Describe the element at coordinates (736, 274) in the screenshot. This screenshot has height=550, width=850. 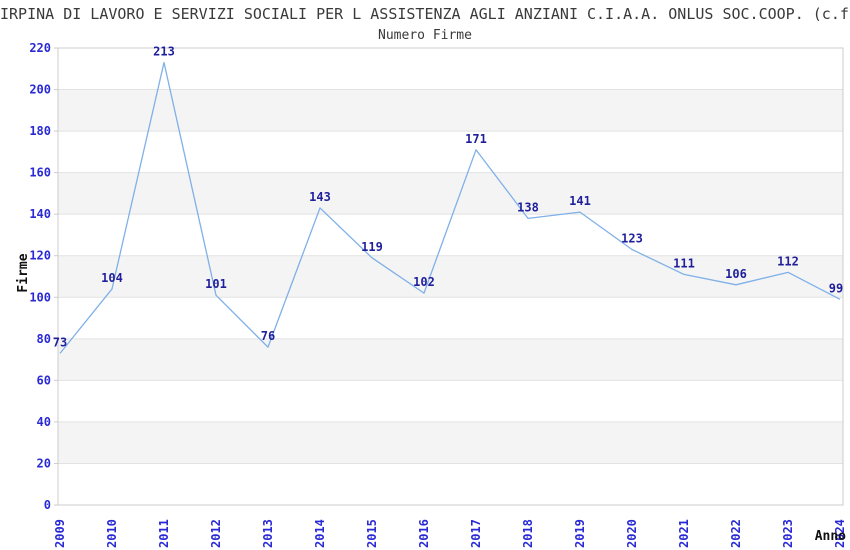
I see `point-label: 106` at that location.